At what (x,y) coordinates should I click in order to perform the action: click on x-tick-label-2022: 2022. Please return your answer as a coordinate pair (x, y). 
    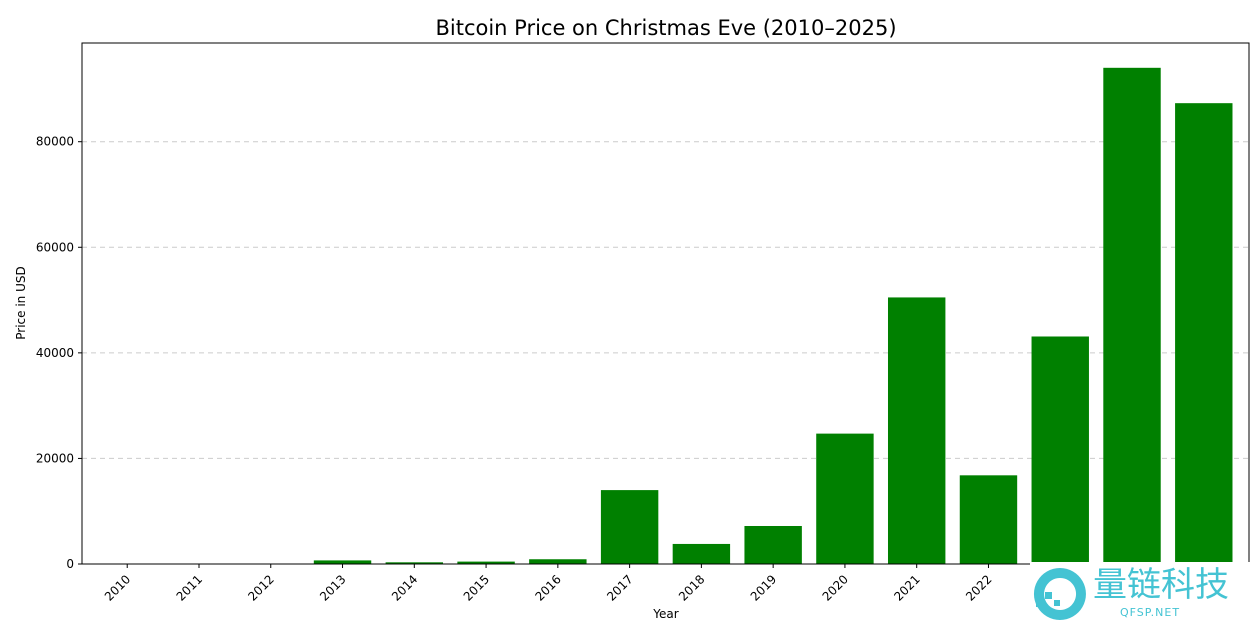
    Looking at the image, I should click on (978, 587).